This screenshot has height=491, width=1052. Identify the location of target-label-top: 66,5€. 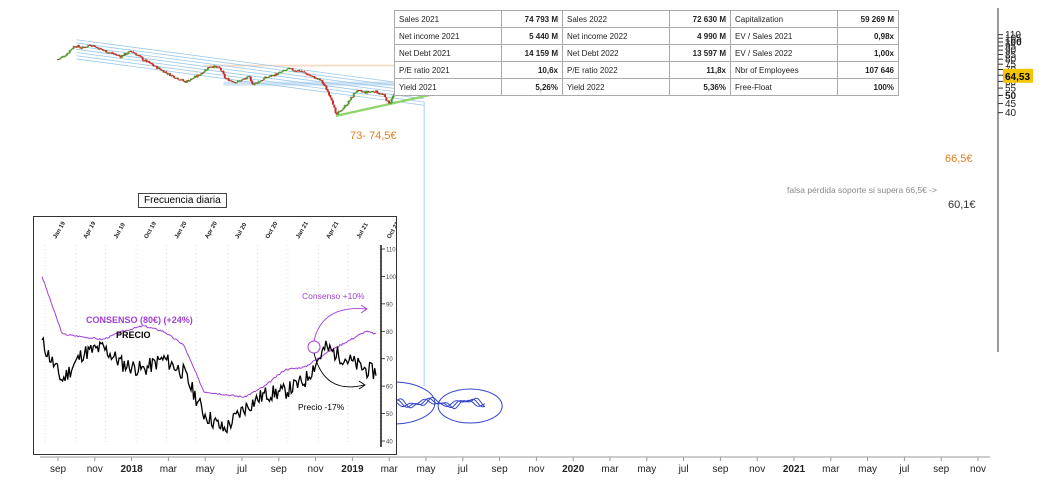
(959, 159).